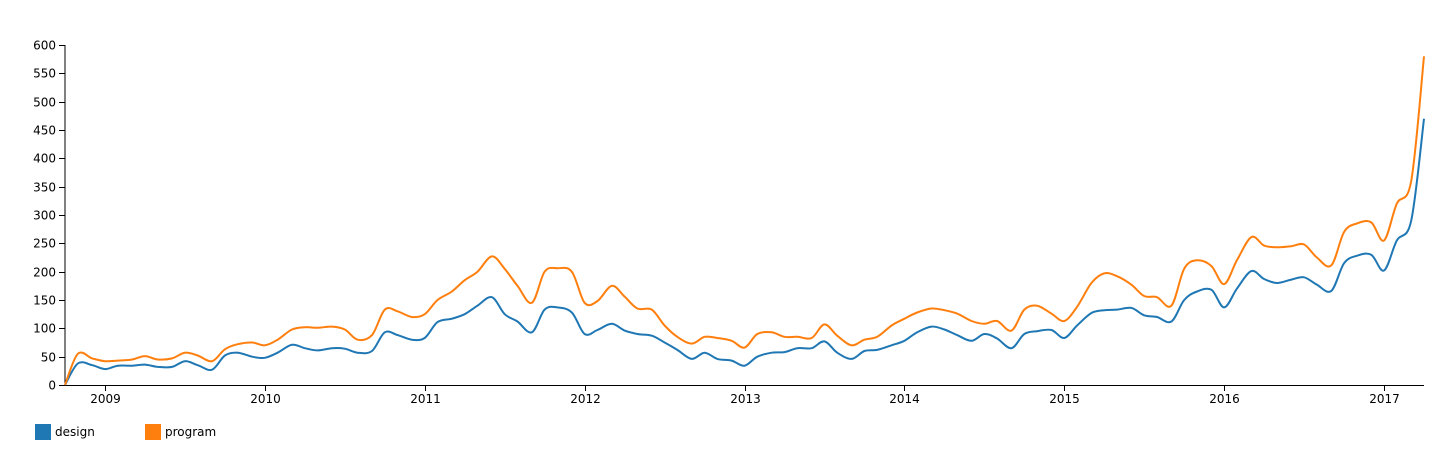  I want to click on x-tick-label: 2017, so click(1384, 399).